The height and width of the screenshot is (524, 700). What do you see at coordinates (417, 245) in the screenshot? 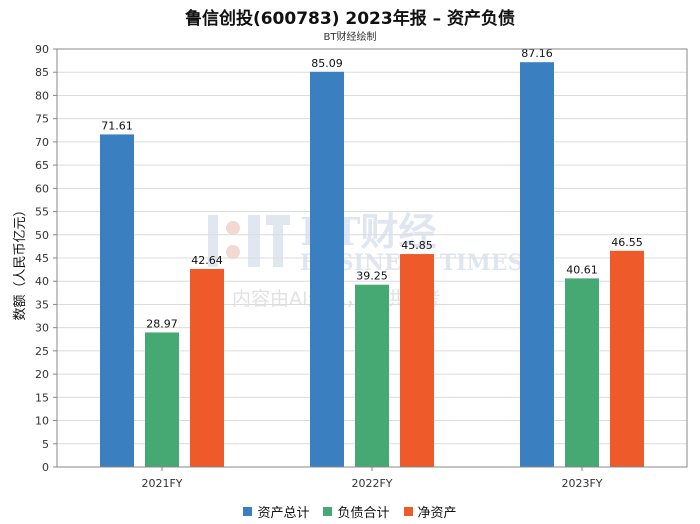
I see `data-label: 45.85` at bounding box center [417, 245].